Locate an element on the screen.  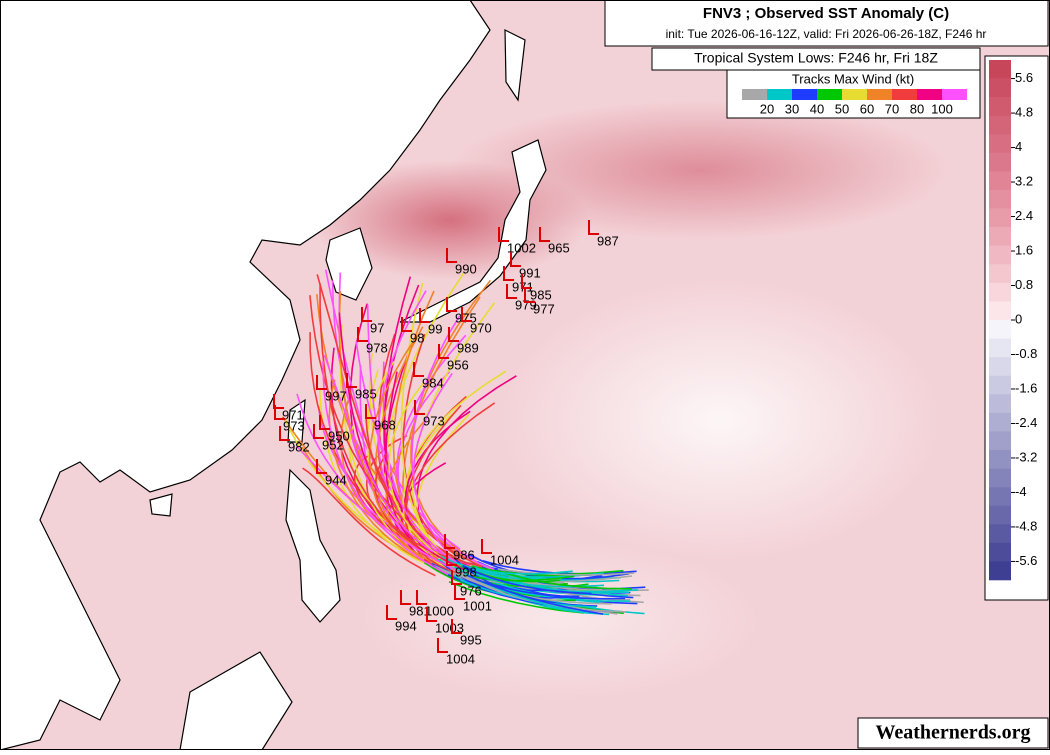
neutral-area is located at coordinates (560, 620).